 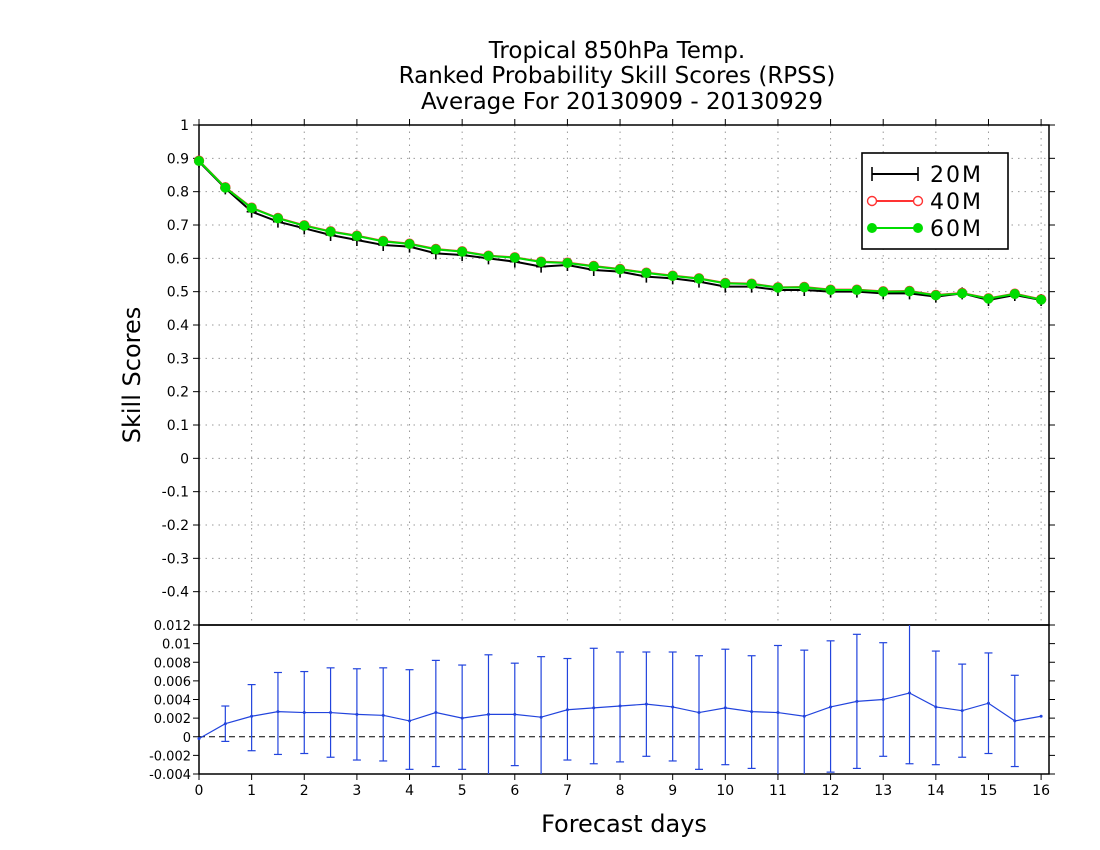 What do you see at coordinates (172, 626) in the screenshot?
I see `y-tick-label: 0.012` at bounding box center [172, 626].